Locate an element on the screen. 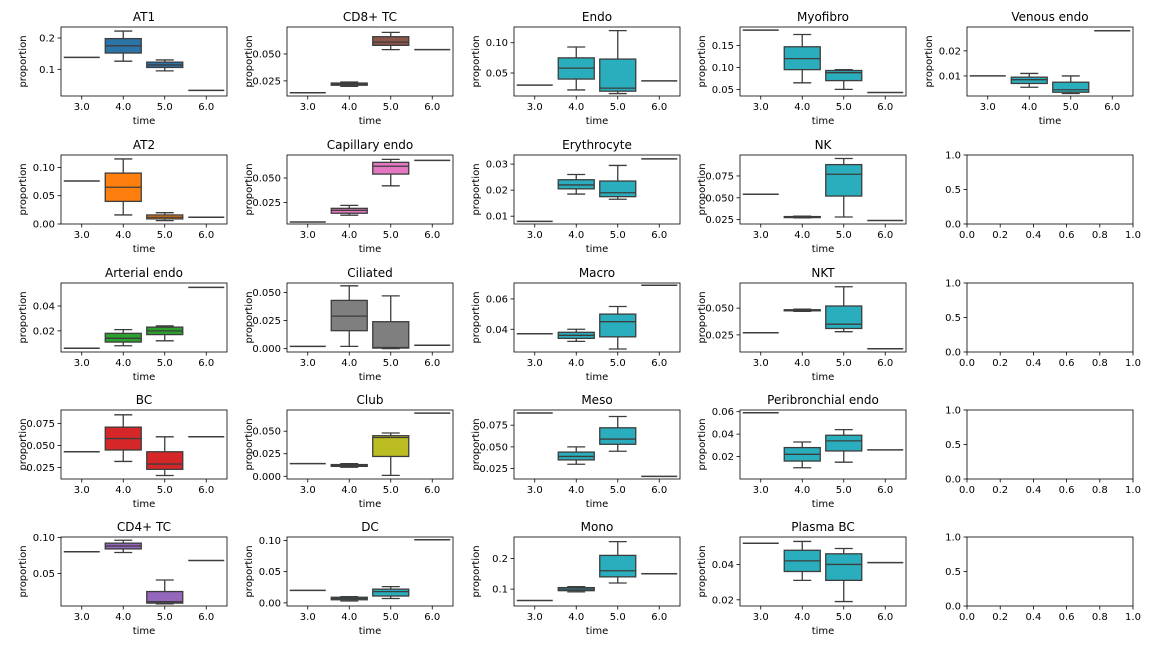  panel-title: Macro is located at coordinates (597, 273).